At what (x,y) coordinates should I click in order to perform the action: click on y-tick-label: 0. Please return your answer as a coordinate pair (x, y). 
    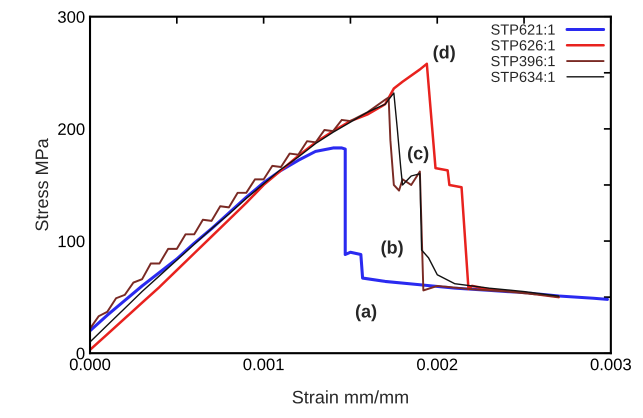
    Looking at the image, I should click on (80, 354).